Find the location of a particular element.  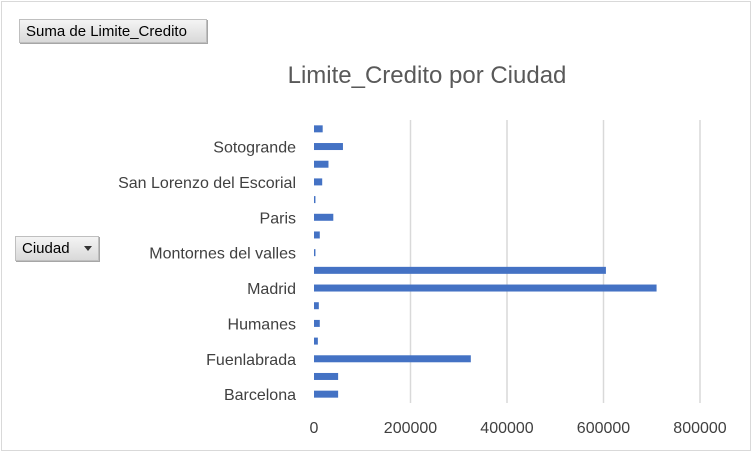

category-label: Humanes is located at coordinates (262, 324).